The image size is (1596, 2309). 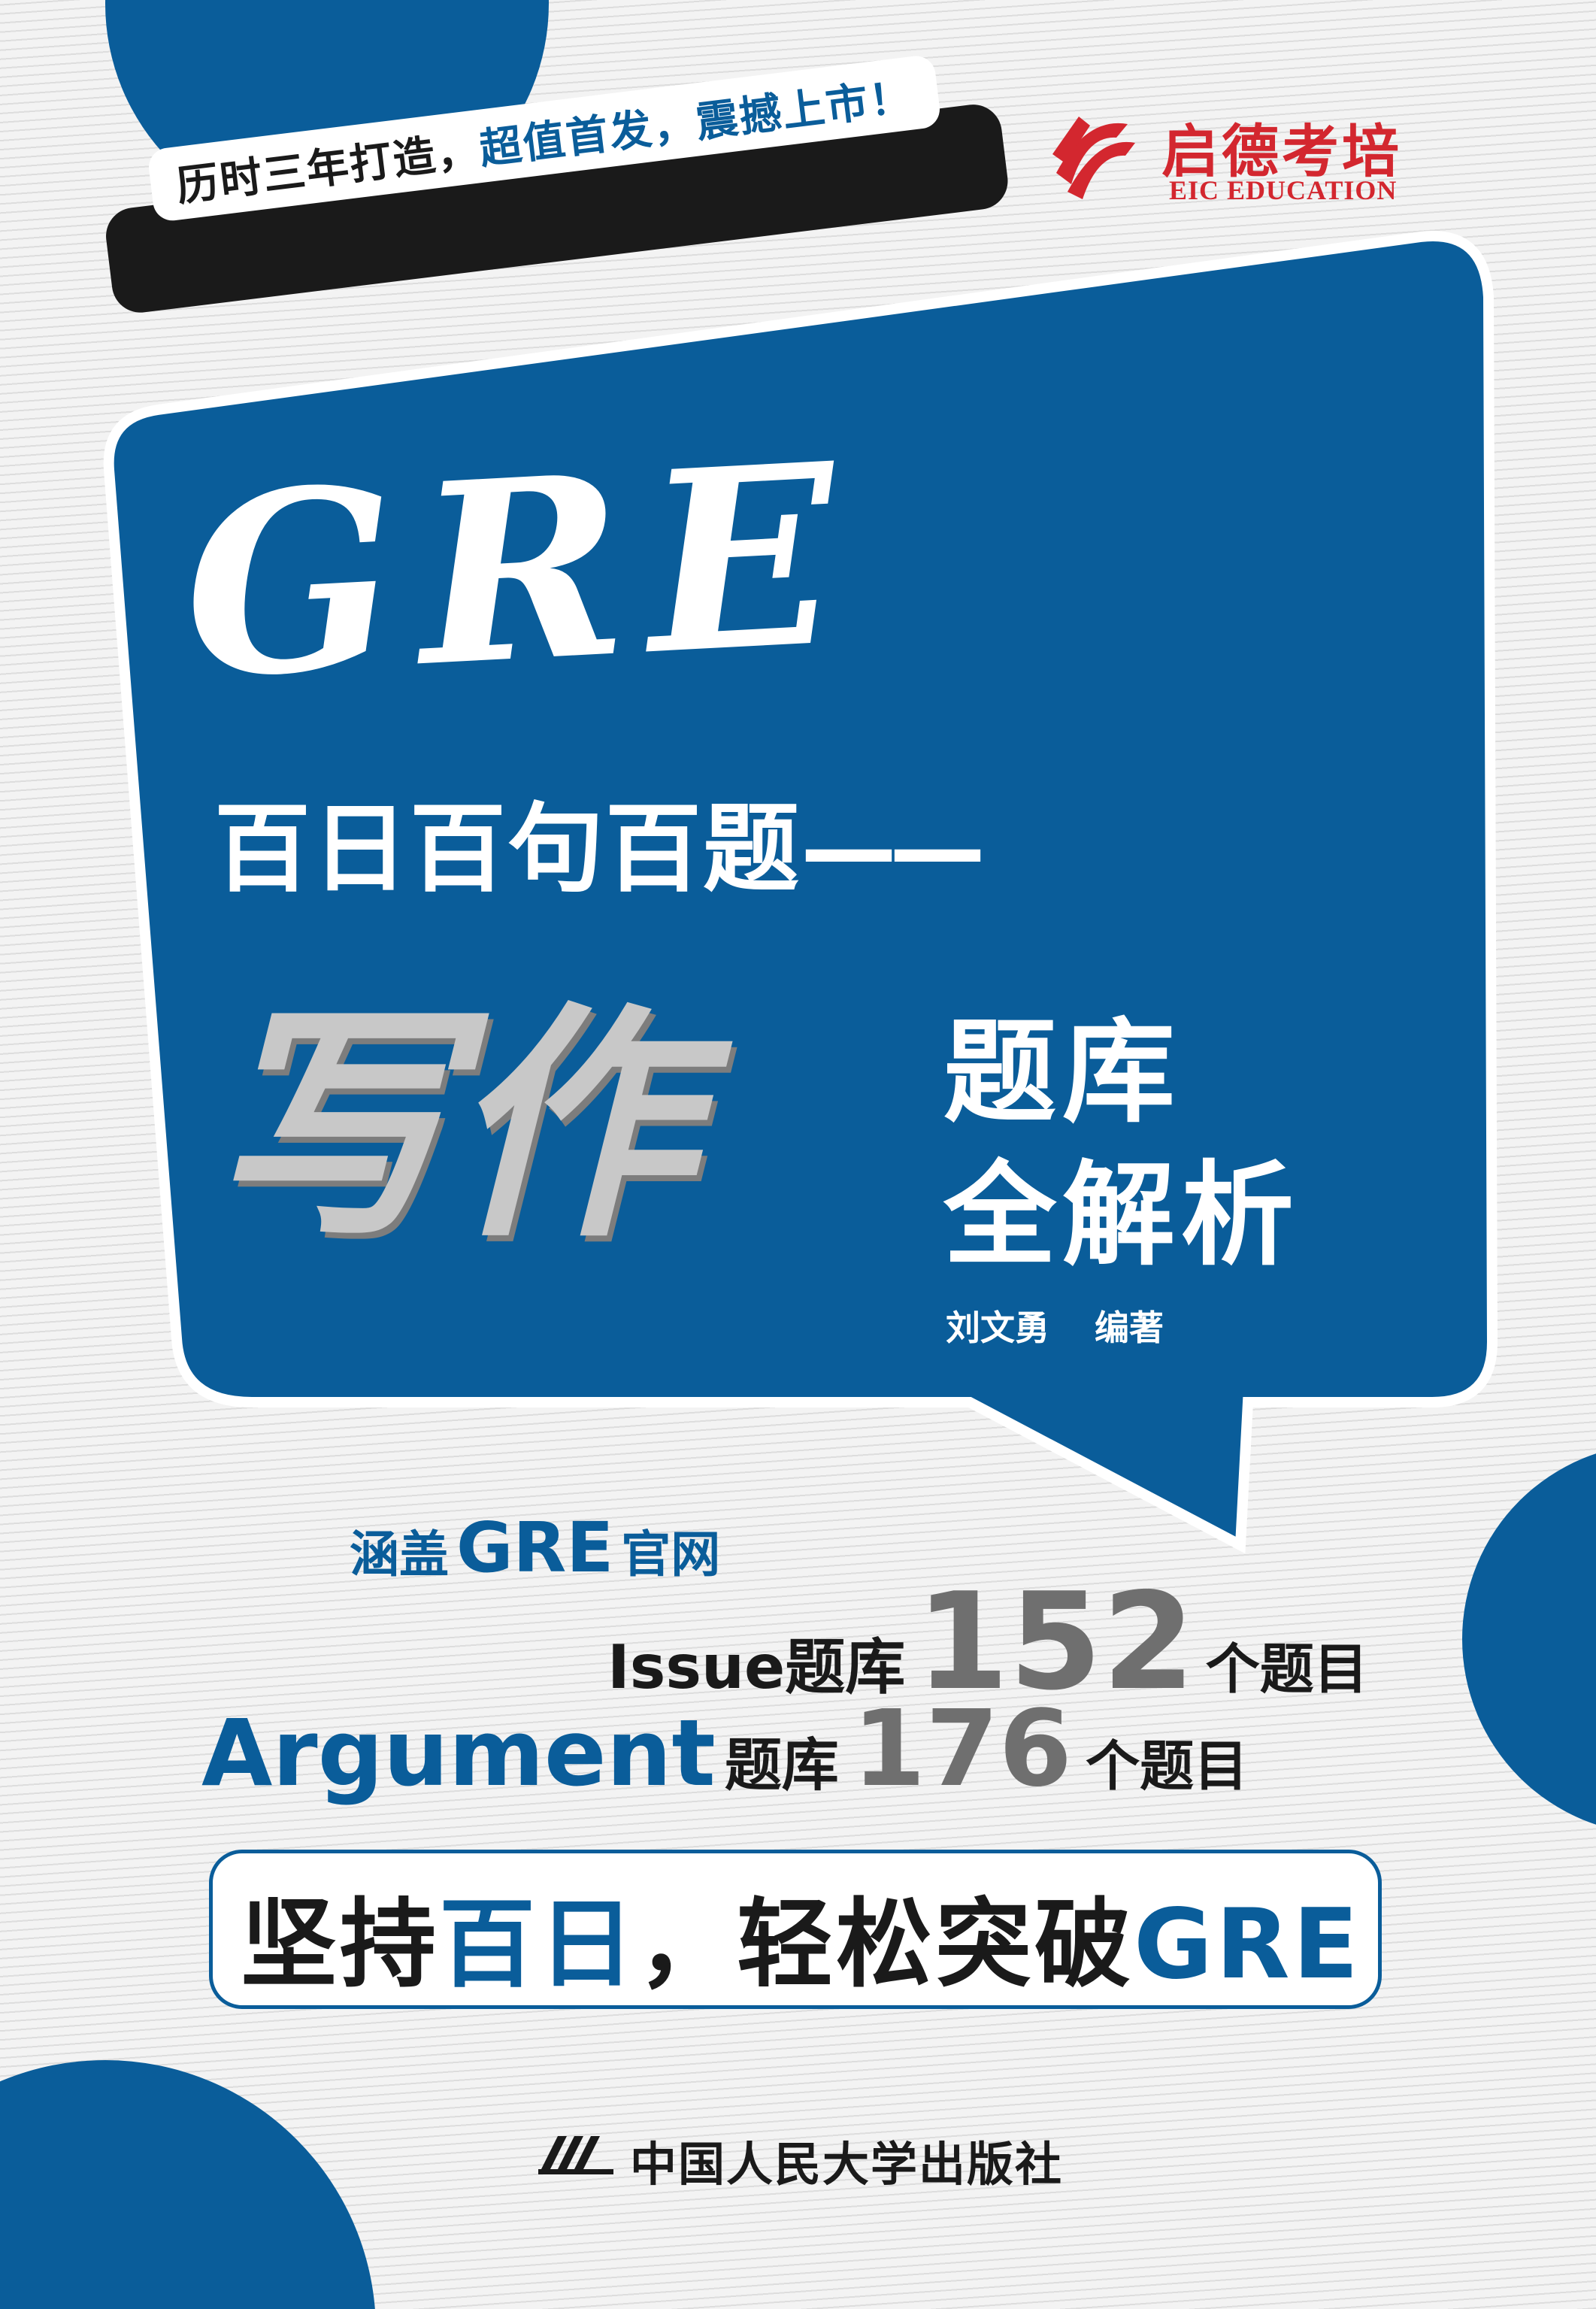 What do you see at coordinates (522, 571) in the screenshot?
I see `title-gre: GRE` at bounding box center [522, 571].